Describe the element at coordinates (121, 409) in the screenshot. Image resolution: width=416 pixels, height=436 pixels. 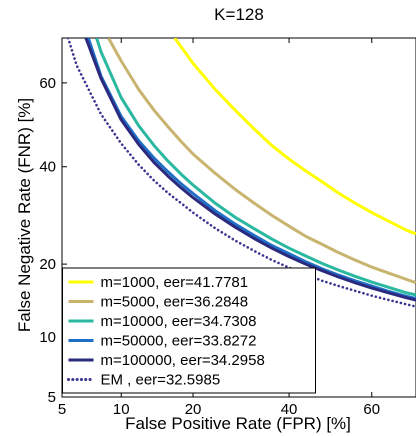
I see `x-tick-label: 10` at that location.